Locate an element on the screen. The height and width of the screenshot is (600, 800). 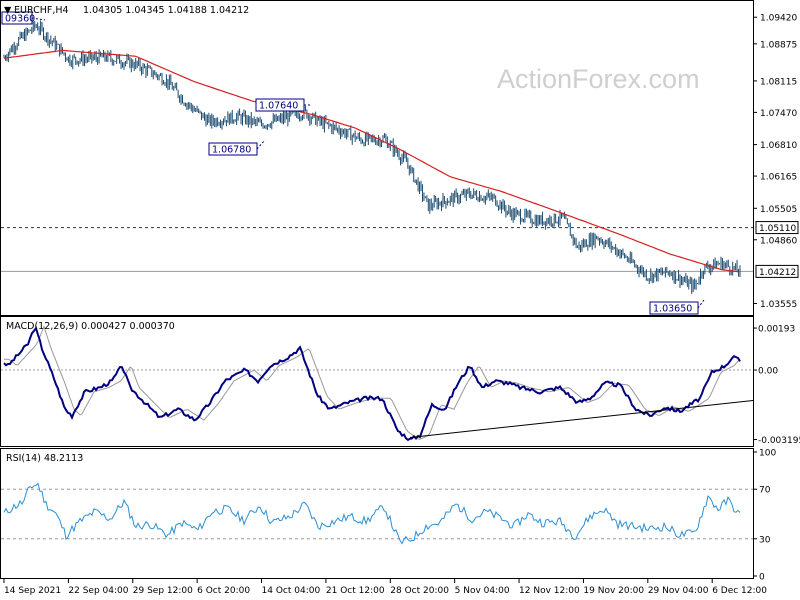
price-levels is located at coordinates (377, 249).